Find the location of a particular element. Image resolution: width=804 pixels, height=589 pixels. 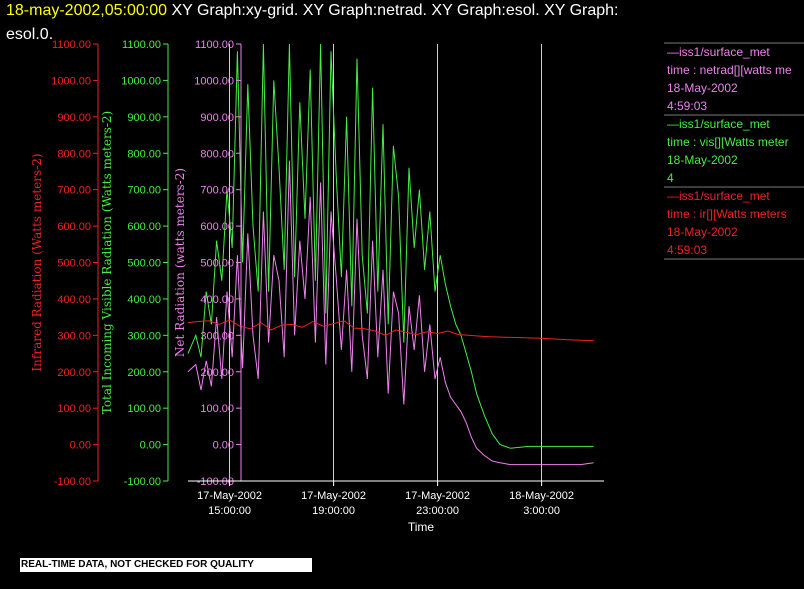

y-axis-2-title: Net Radiation (watts meters-2) is located at coordinates (180, 262).